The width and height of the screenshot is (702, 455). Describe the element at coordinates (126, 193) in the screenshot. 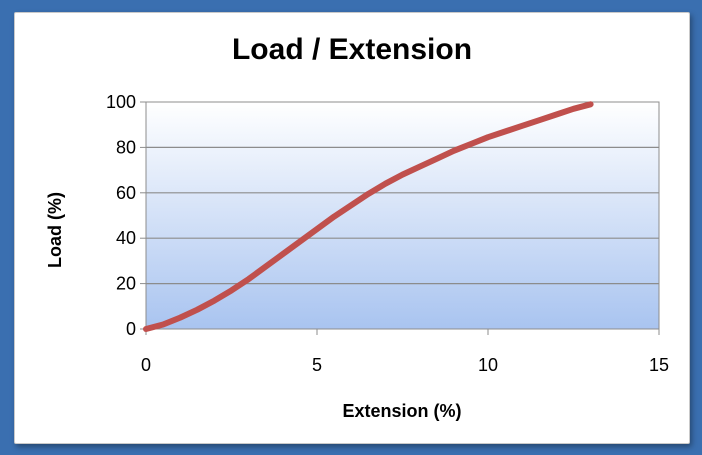

I see `y-tick-label: 60` at that location.